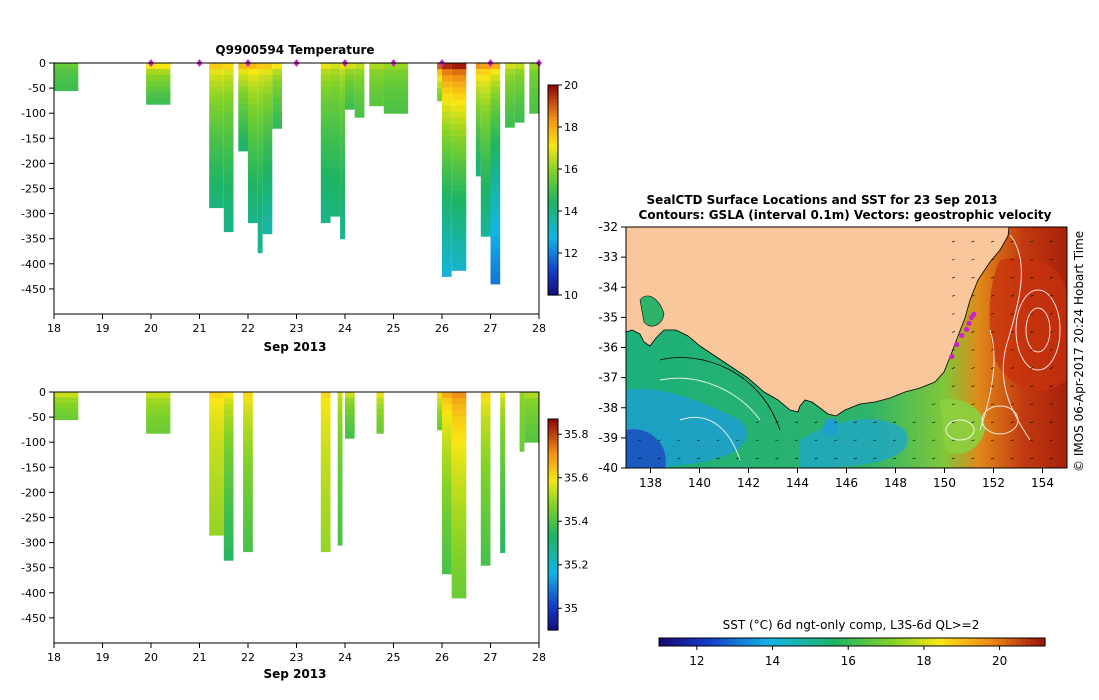 This screenshot has width=1099, height=700. I want to click on y-tick-label: -400, so click(33, 264).